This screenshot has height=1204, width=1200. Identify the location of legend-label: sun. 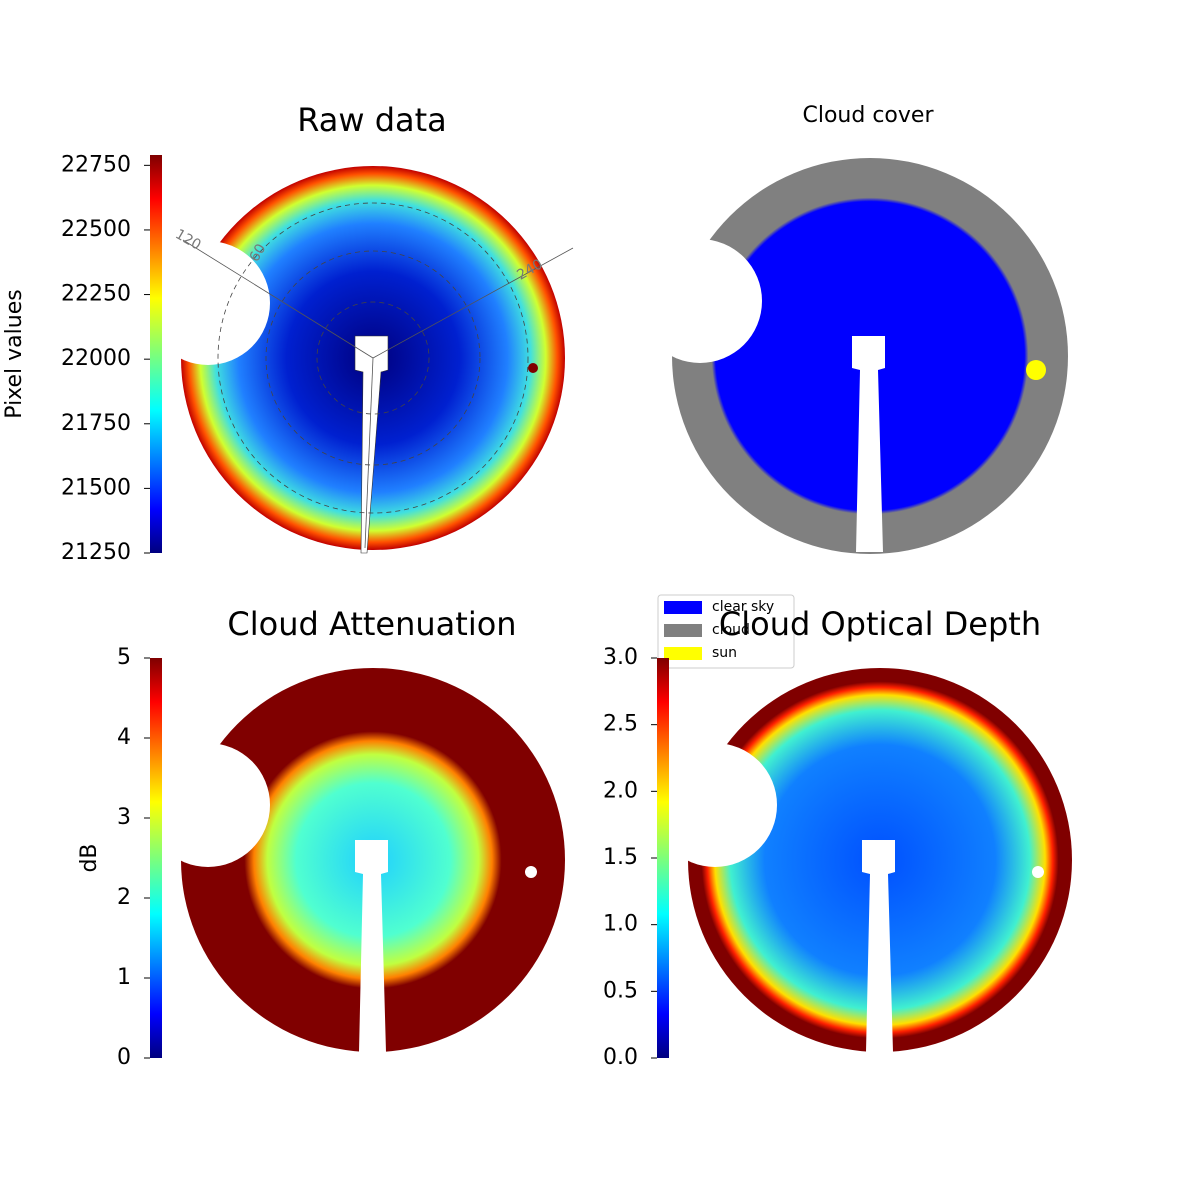
(724, 653).